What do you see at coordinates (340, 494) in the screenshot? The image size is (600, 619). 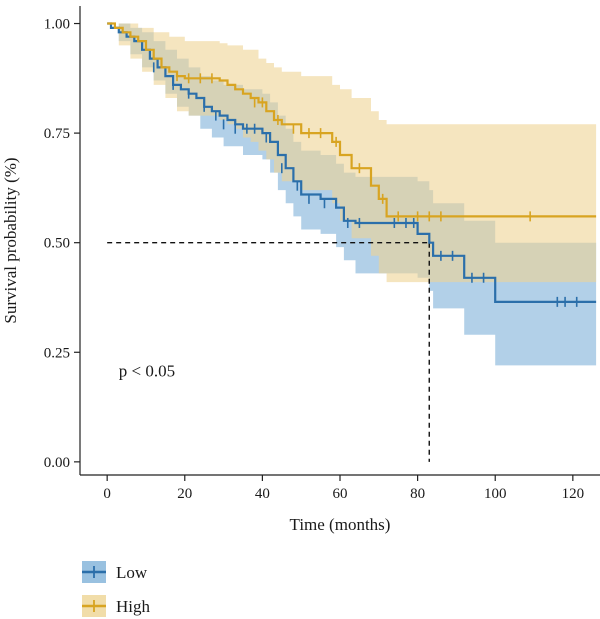 I see `x-tick-label: 60` at bounding box center [340, 494].